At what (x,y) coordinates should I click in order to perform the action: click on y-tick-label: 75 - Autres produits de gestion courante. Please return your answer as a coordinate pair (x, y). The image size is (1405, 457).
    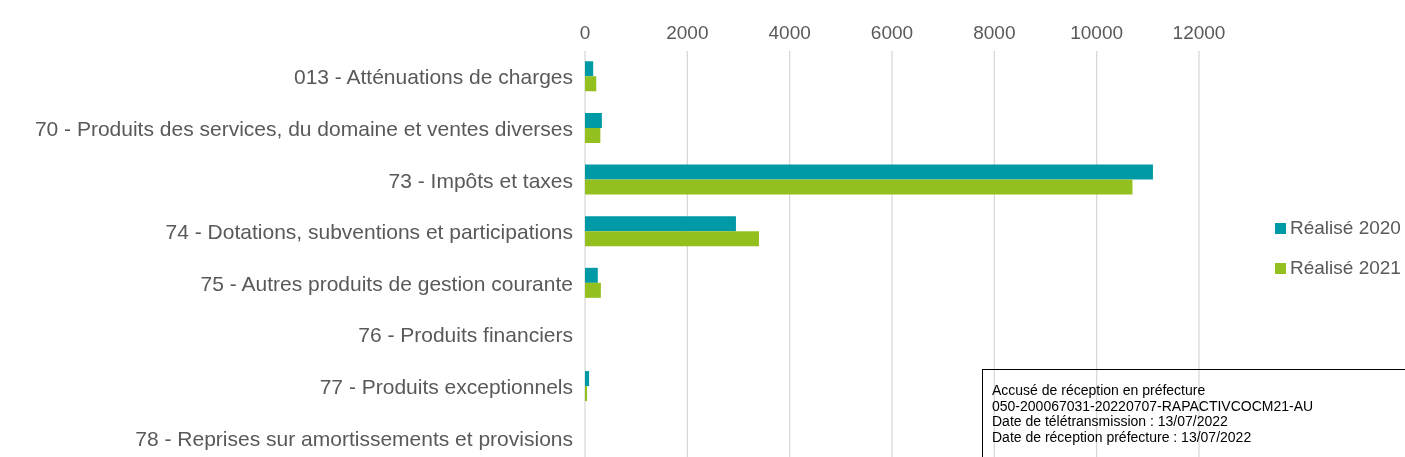
    Looking at the image, I should click on (386, 283).